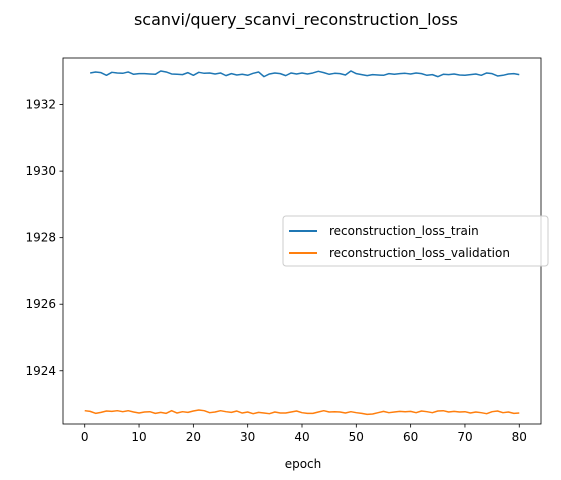  I want to click on series-line-train, so click(305, 74).